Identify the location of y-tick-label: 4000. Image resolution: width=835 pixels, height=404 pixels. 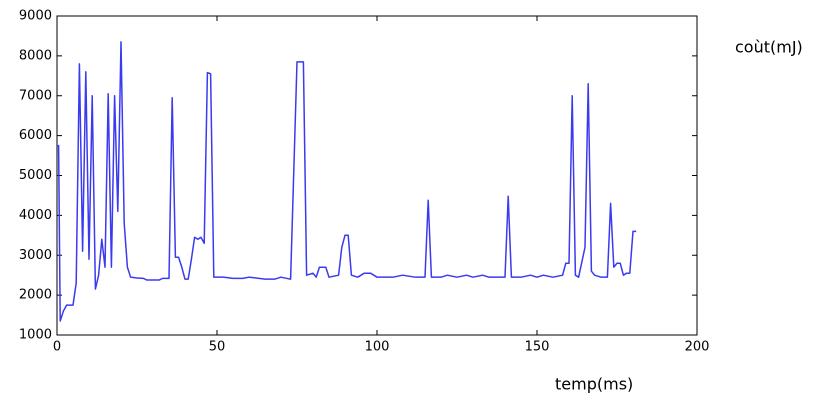
(35, 215).